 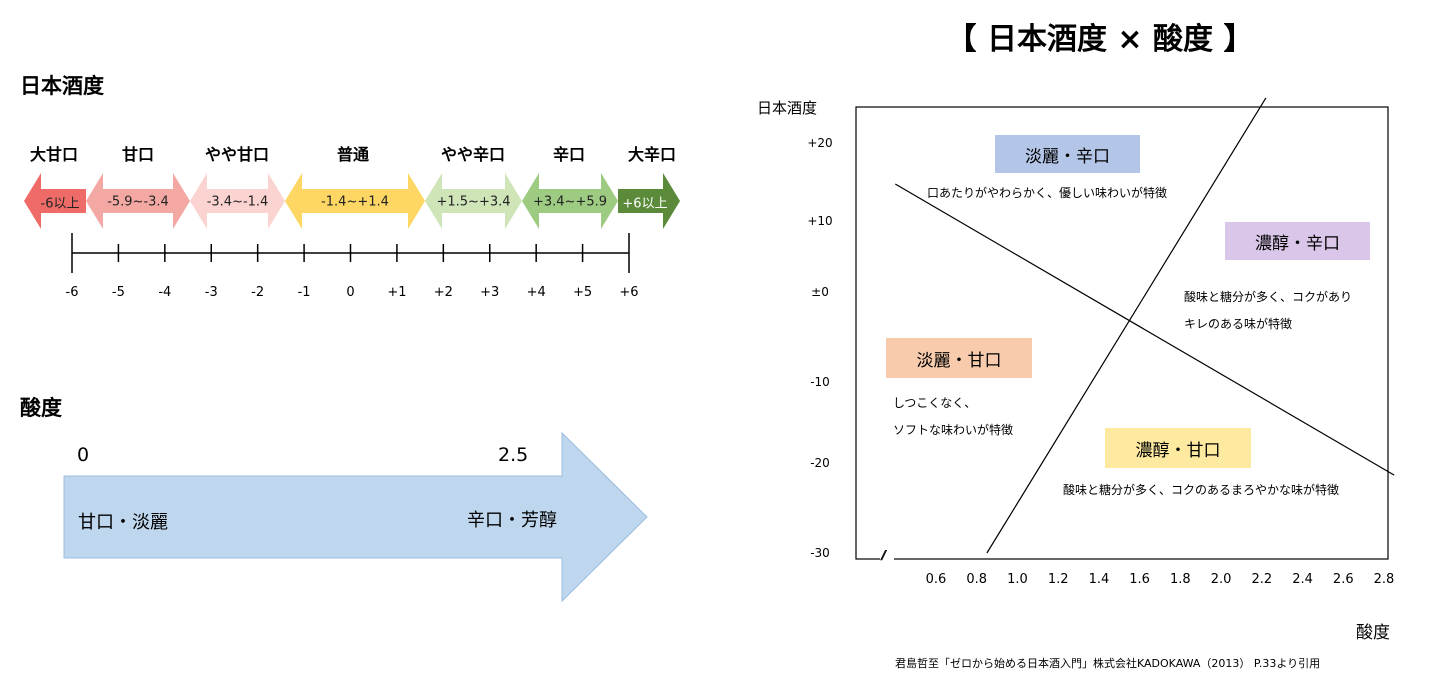 I want to click on sake-meter-title: 日本酒度, so click(x=62, y=86).